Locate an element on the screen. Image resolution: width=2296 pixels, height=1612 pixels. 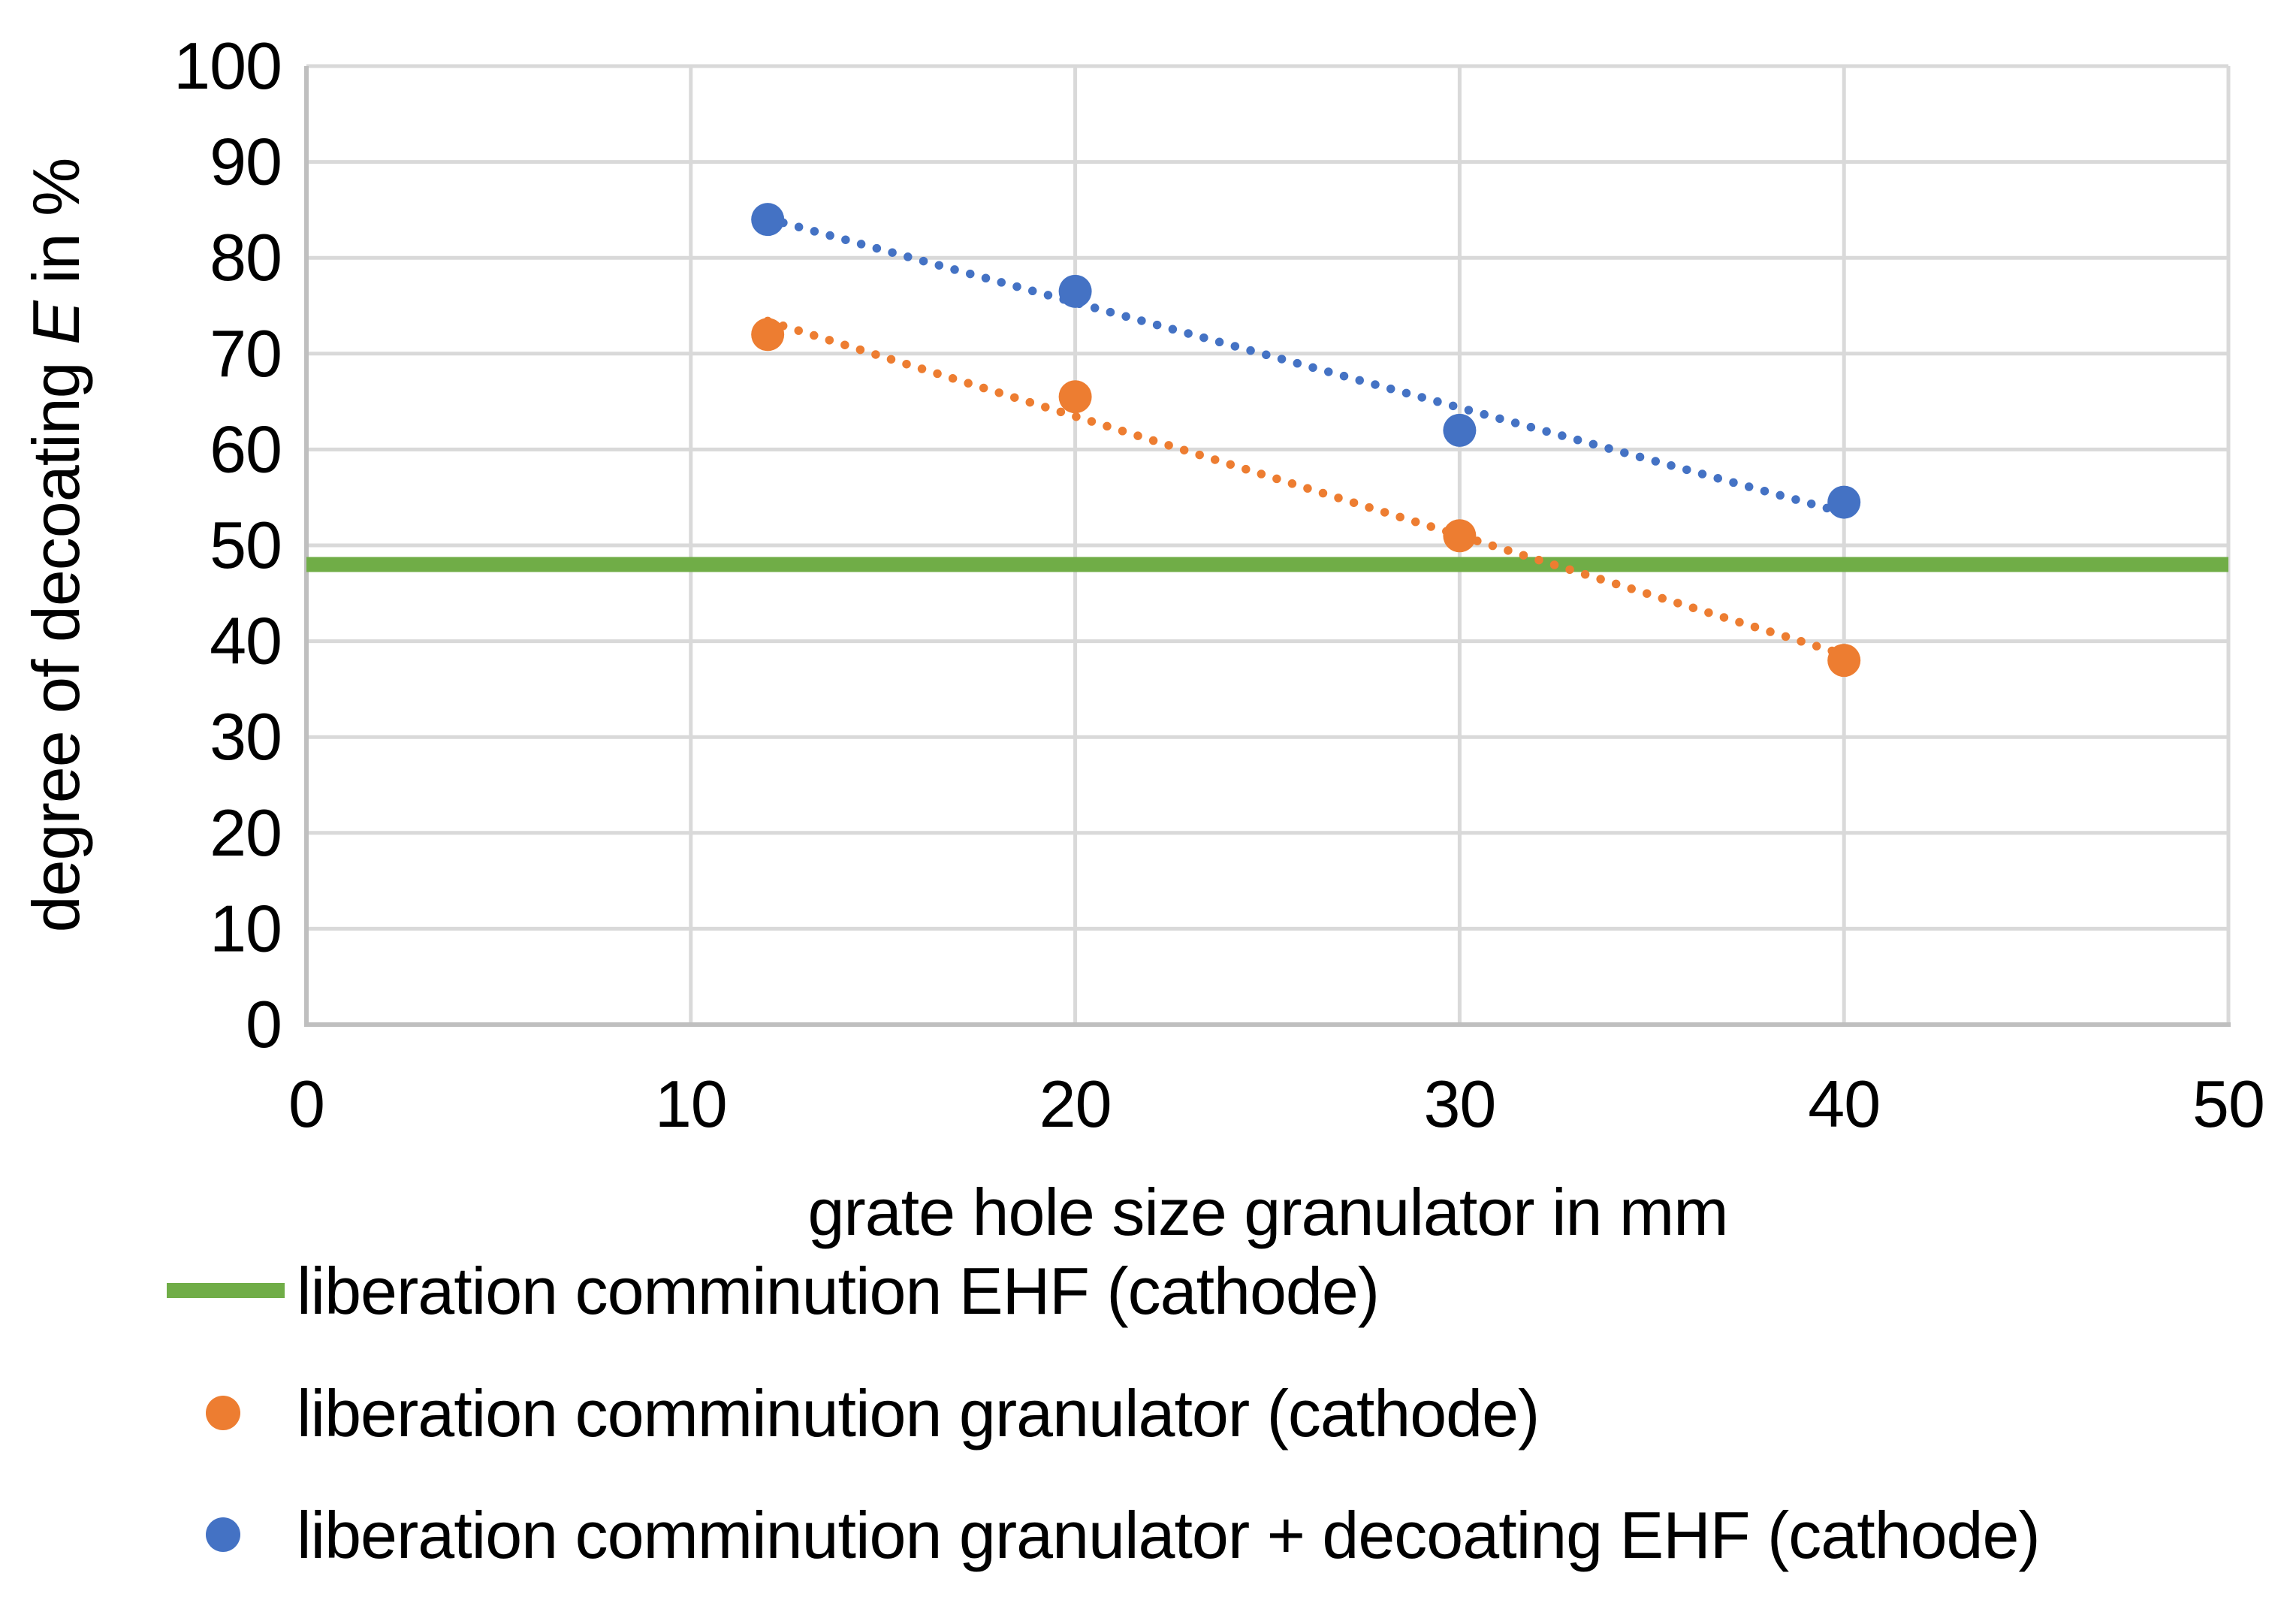
y-tick-label: 60 is located at coordinates (246, 449).